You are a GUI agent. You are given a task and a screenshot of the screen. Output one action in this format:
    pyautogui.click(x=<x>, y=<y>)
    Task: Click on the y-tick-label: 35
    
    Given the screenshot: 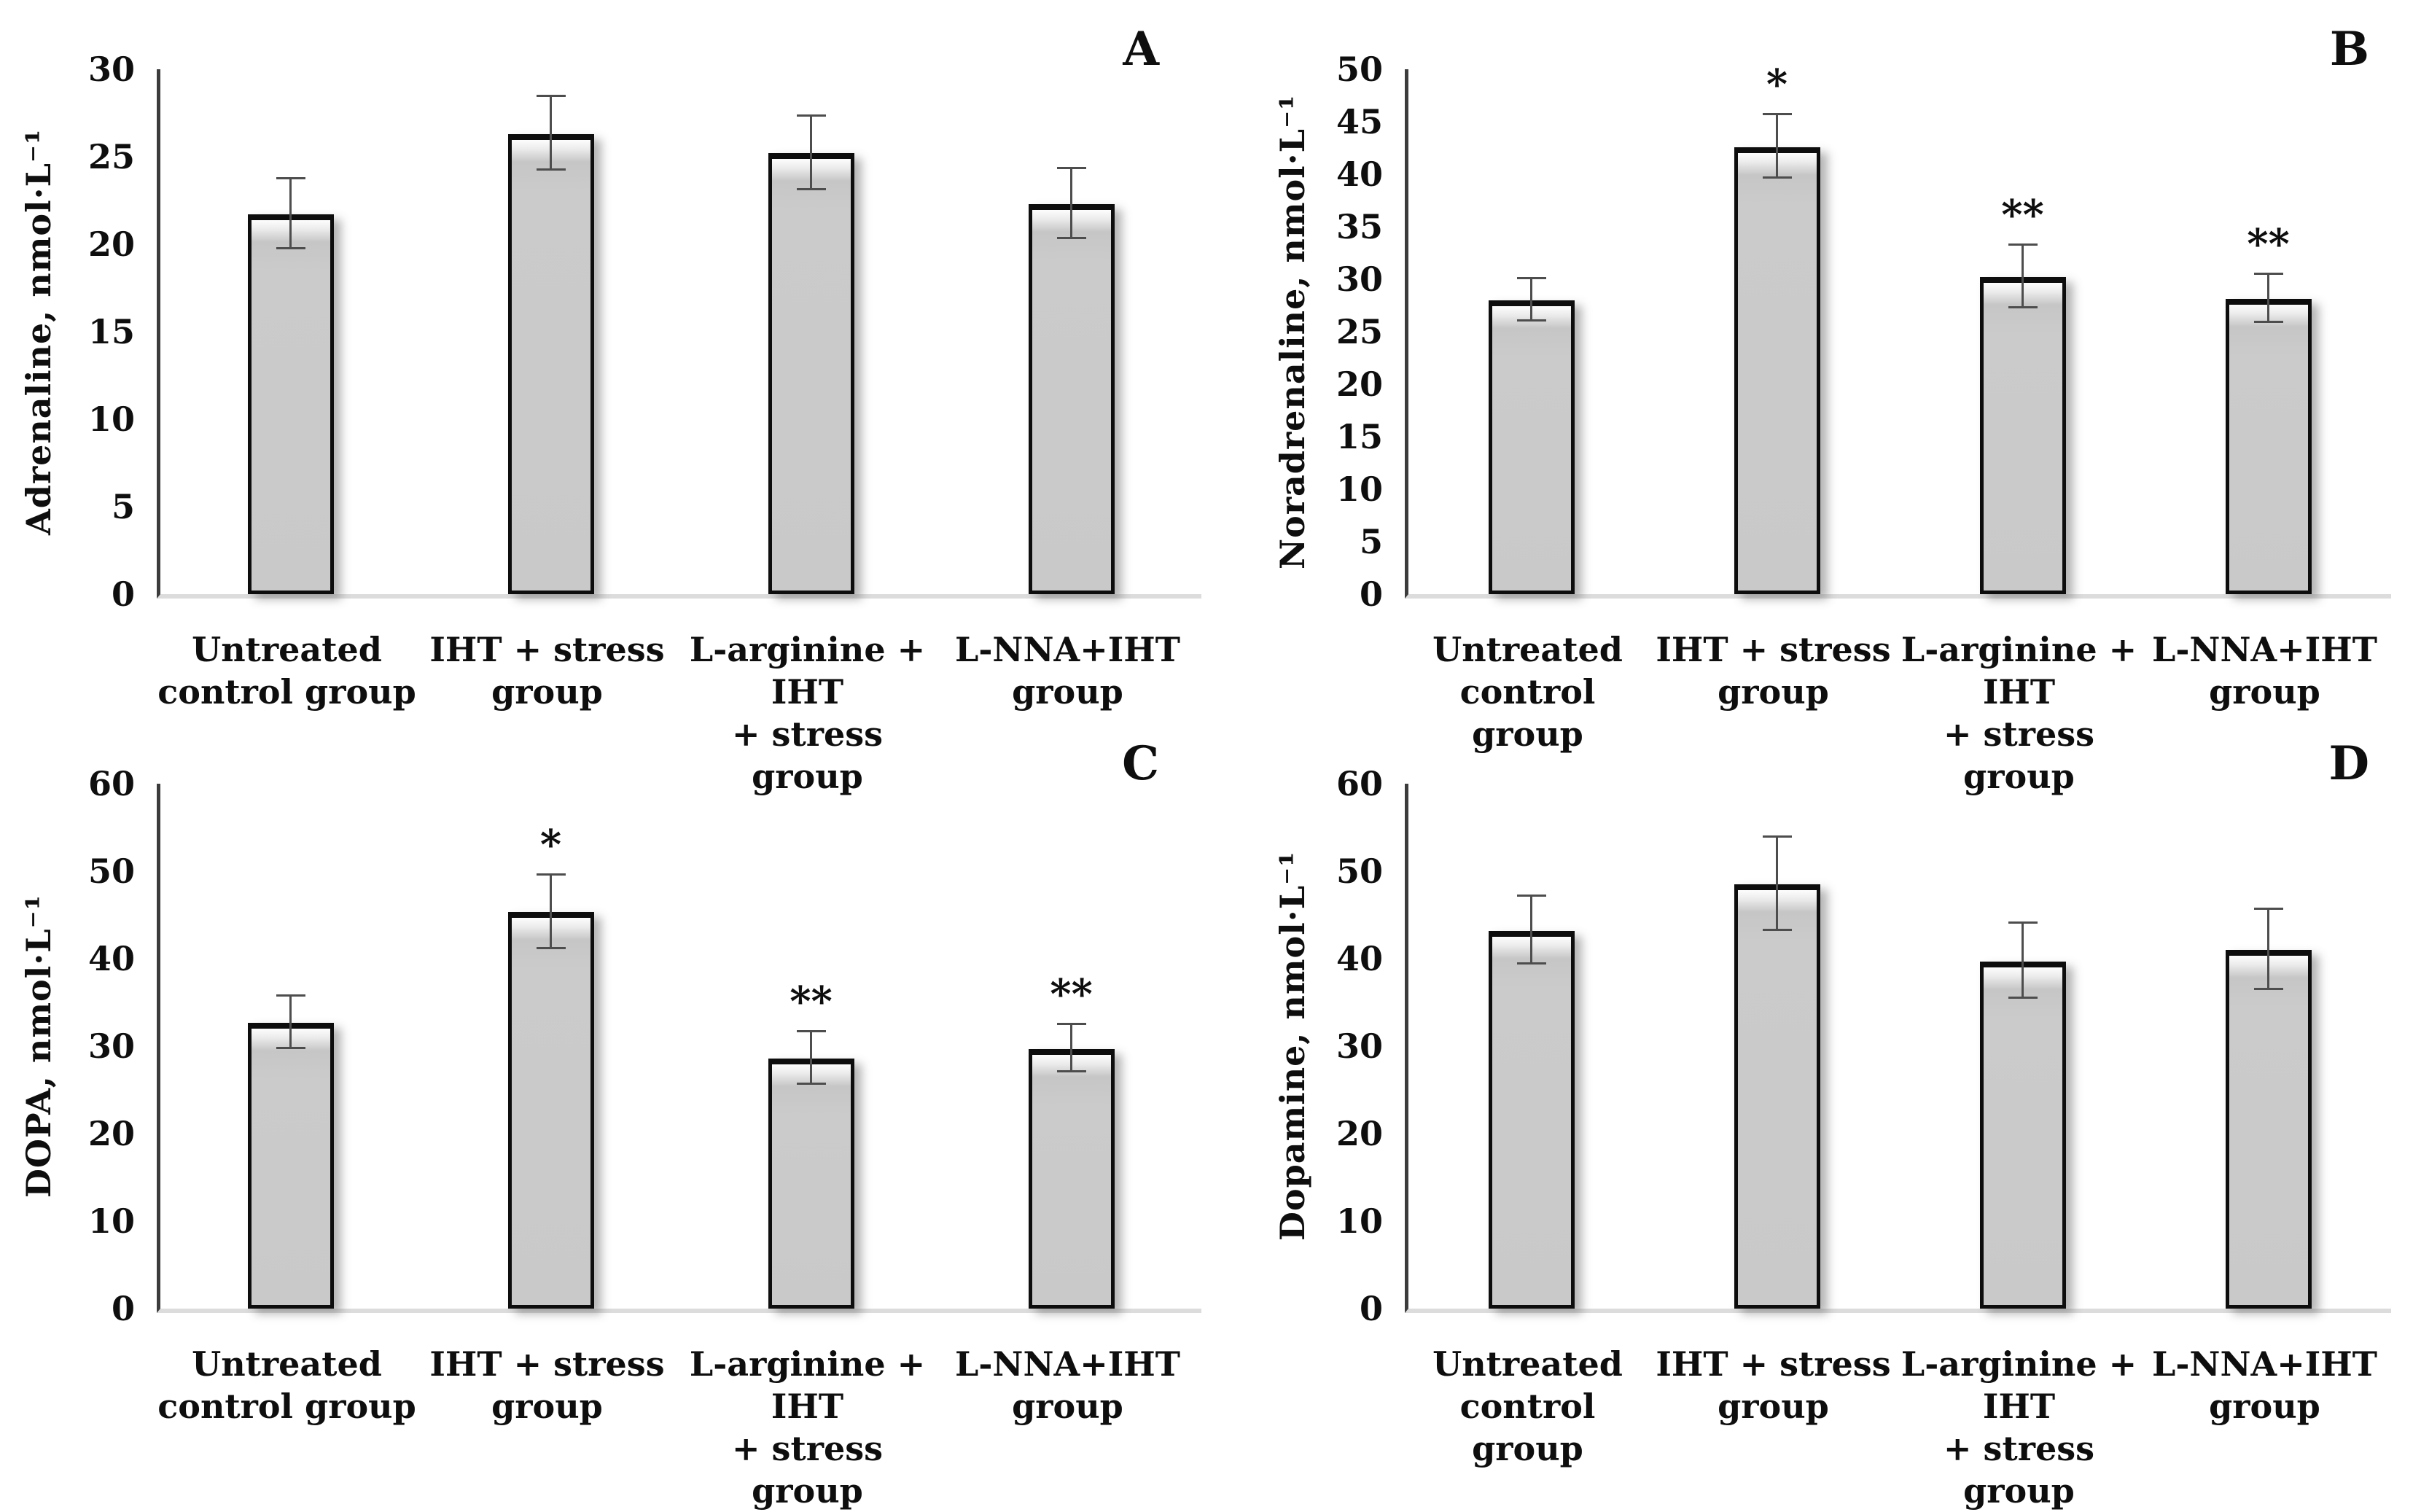 What is the action you would take?
    pyautogui.click(x=1359, y=226)
    